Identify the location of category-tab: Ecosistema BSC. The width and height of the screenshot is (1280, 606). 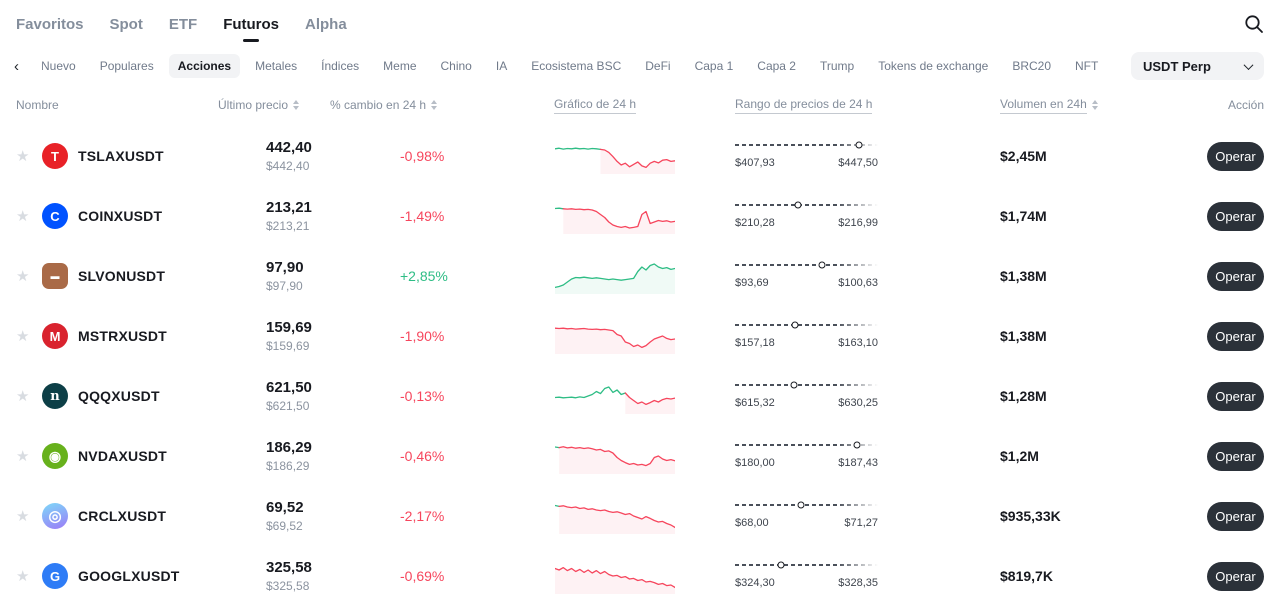
(576, 66).